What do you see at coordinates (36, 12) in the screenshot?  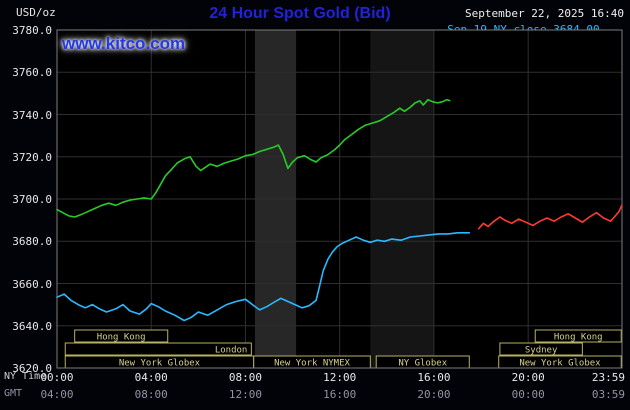 I see `y-axis-unit-label: USD/oz` at bounding box center [36, 12].